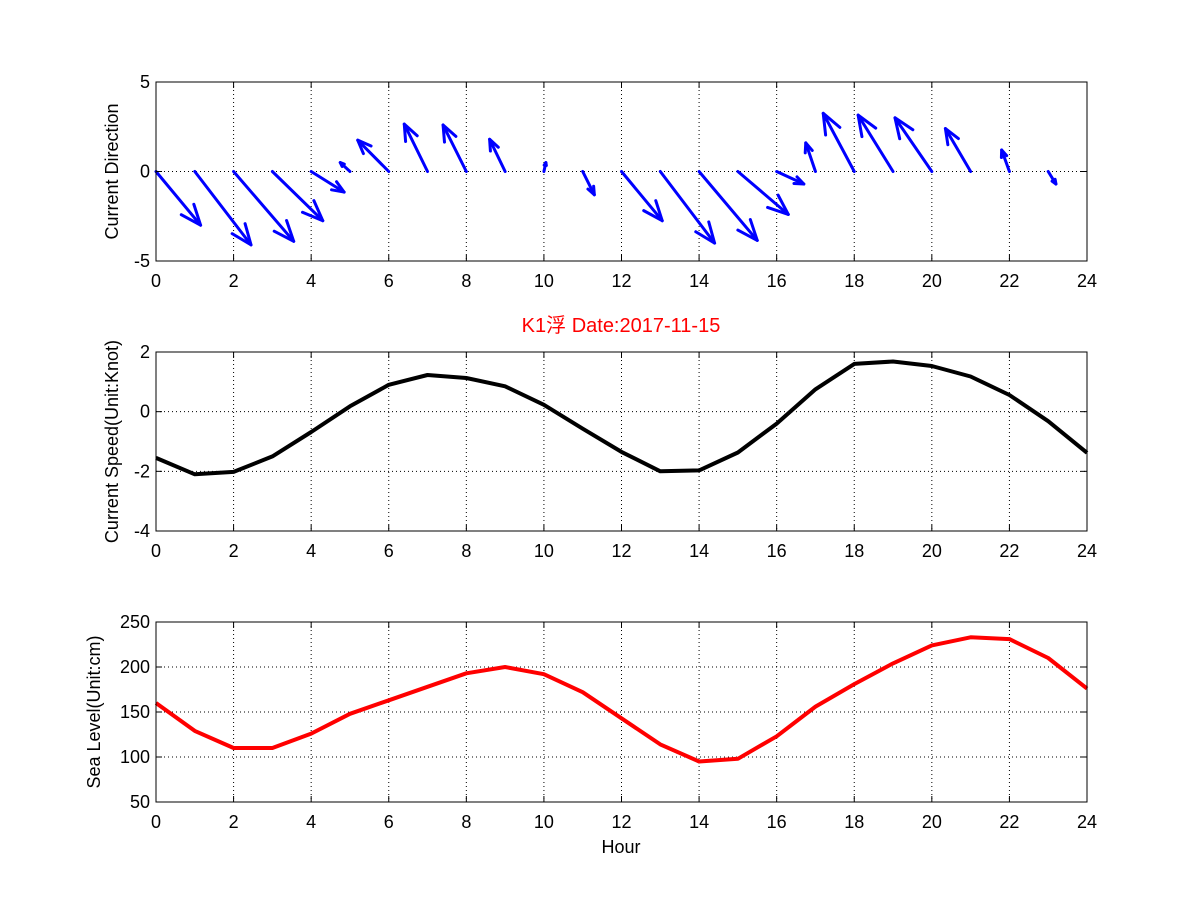  Describe the element at coordinates (389, 281) in the screenshot. I see `direction-xtick-label: 6` at that location.